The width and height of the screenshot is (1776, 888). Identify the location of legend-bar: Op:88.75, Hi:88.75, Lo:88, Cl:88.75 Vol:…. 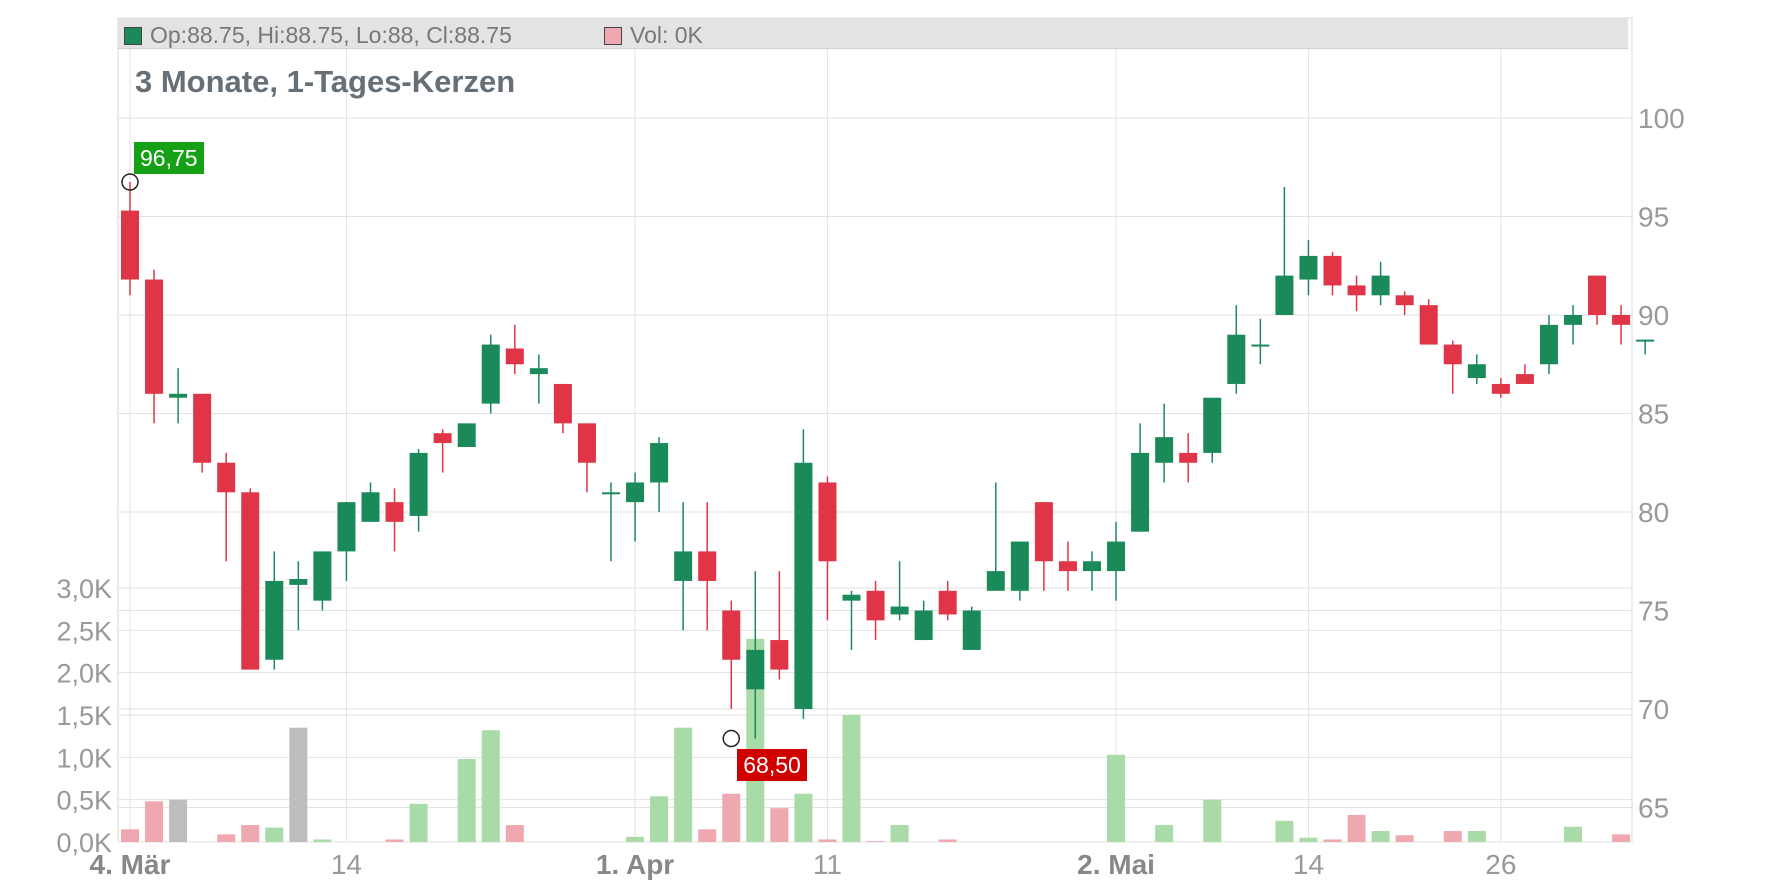
(873, 33).